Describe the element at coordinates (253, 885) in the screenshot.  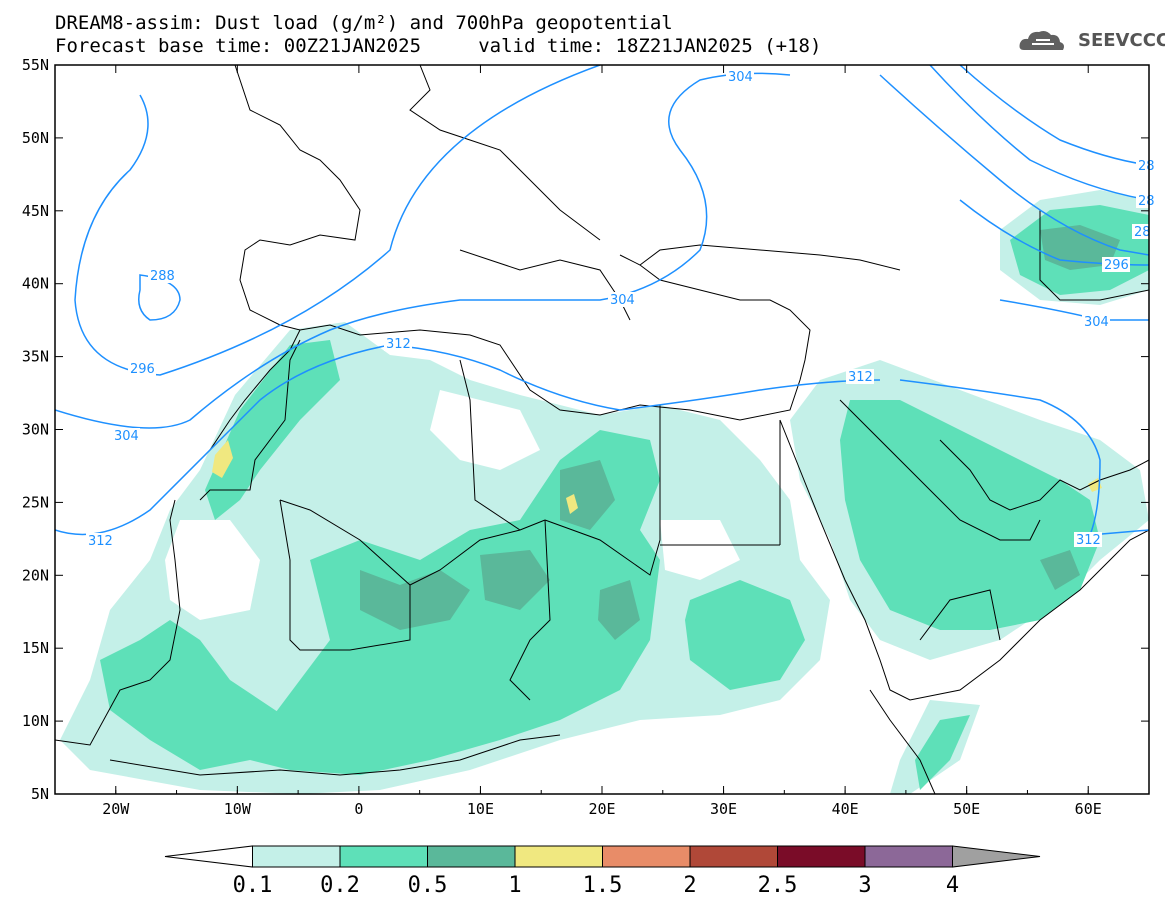
I see `colorbar-label: 0.1` at that location.